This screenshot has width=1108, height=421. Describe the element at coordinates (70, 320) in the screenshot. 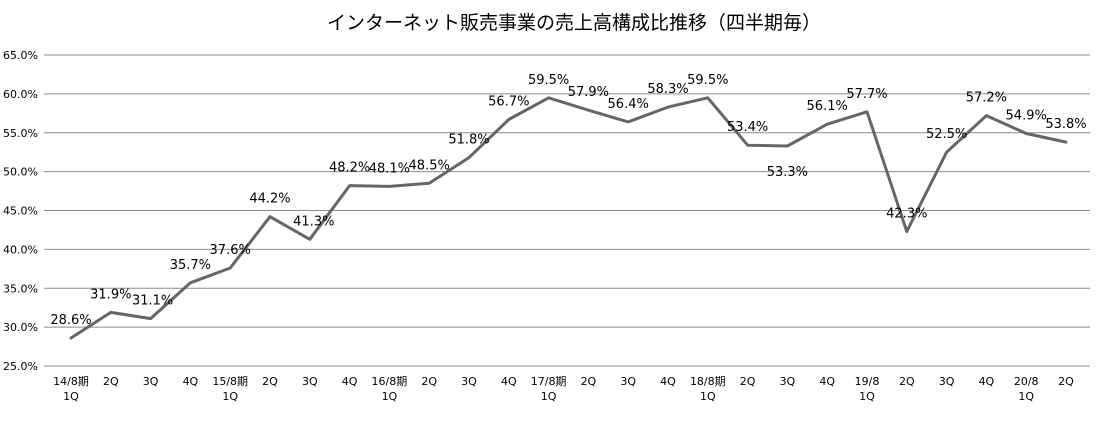

I see `data-label: 28.6%` at that location.